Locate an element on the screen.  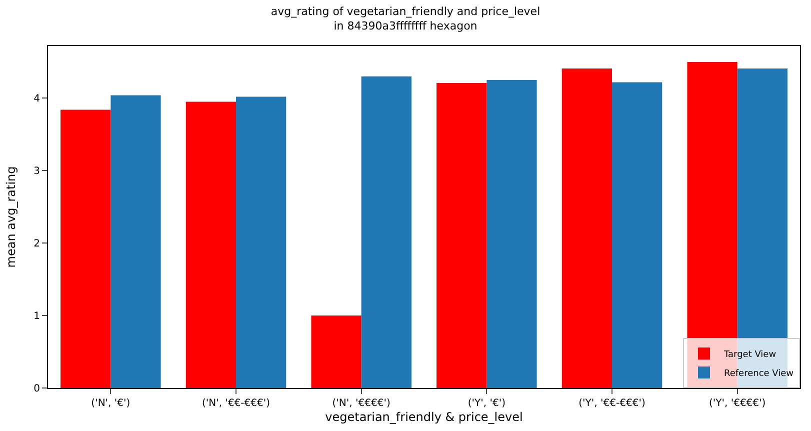
y-axis-title: mean avg_rating is located at coordinates (11, 217).